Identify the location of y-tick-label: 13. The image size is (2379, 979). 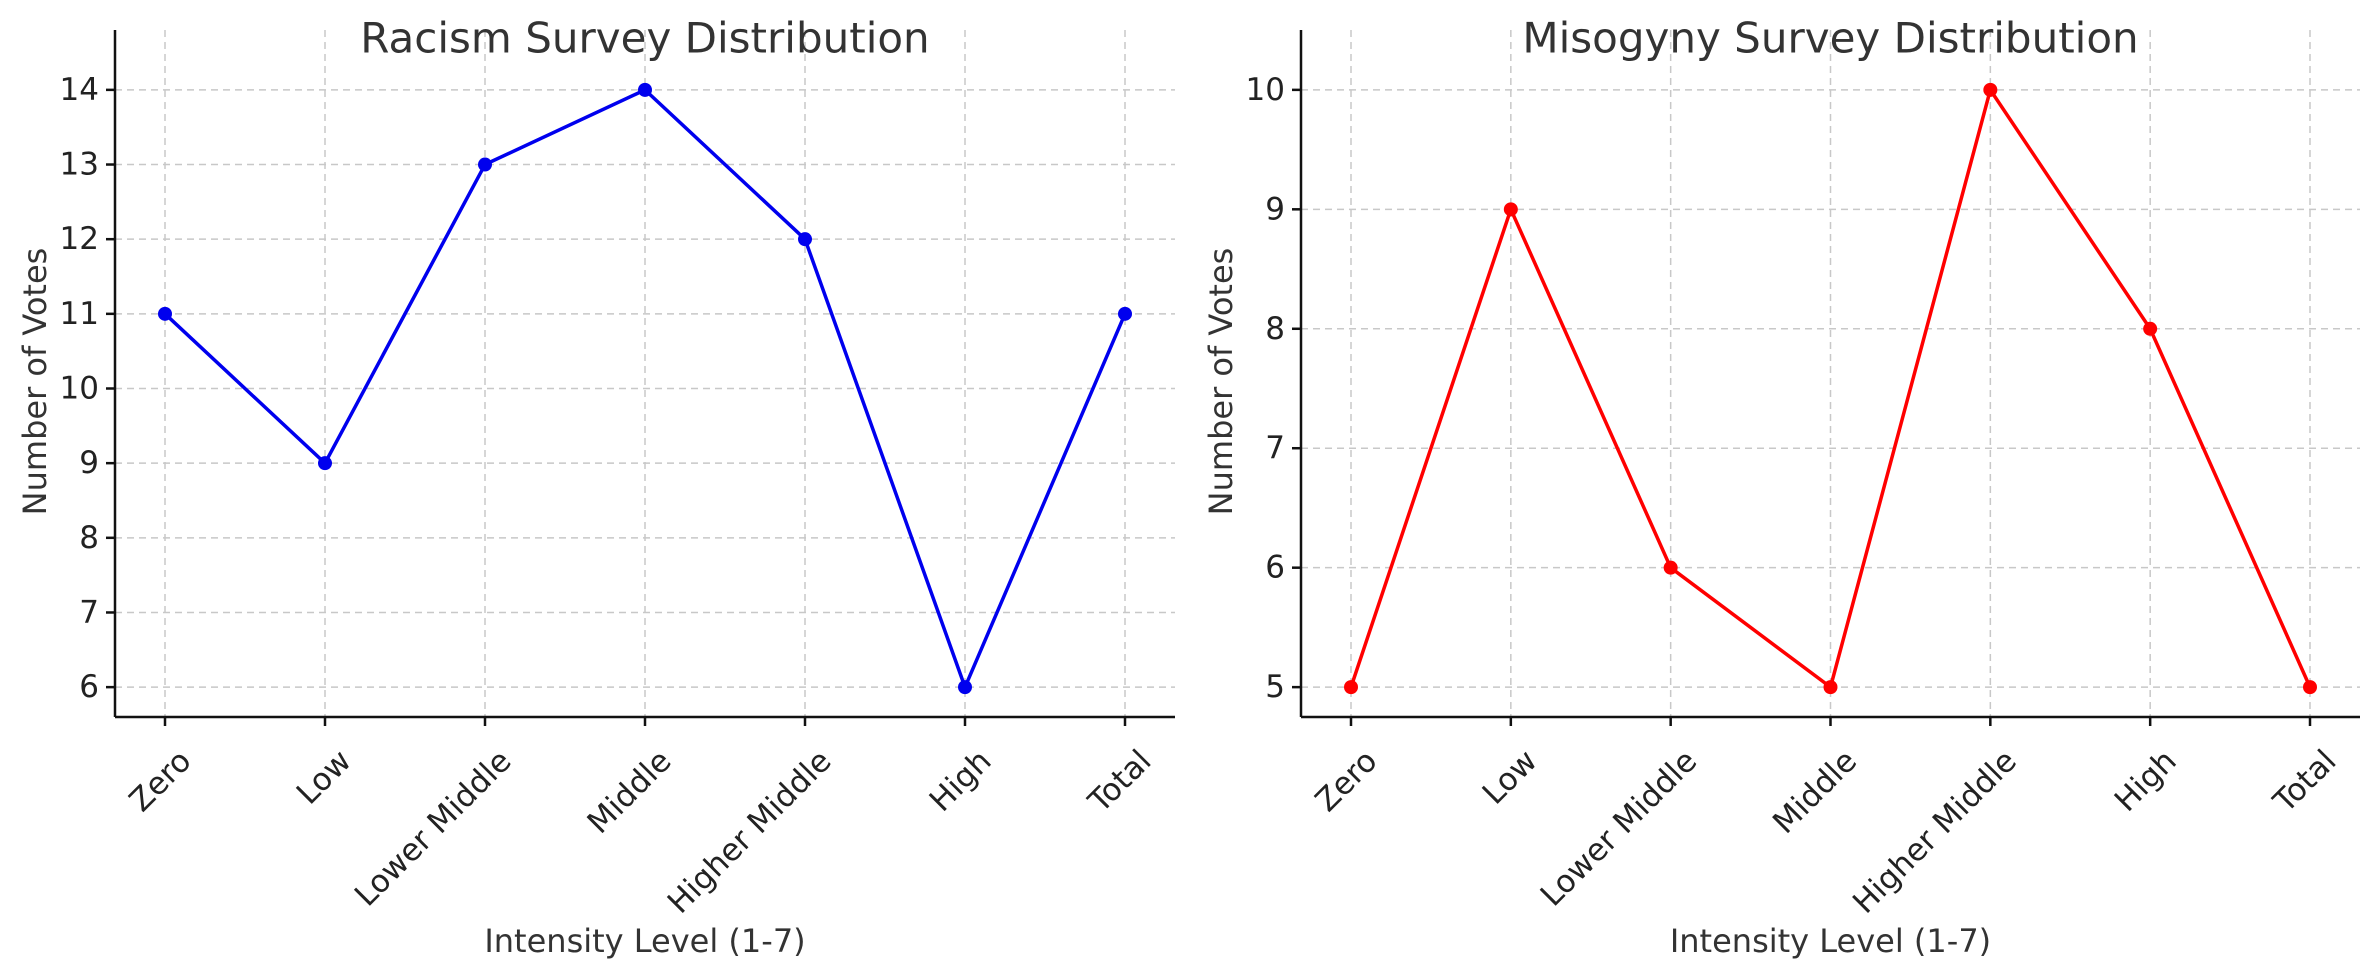
(79, 165).